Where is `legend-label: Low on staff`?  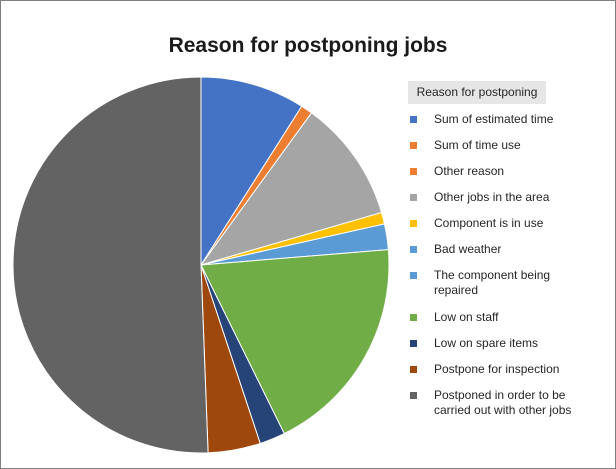
legend-label: Low on staff is located at coordinates (466, 317).